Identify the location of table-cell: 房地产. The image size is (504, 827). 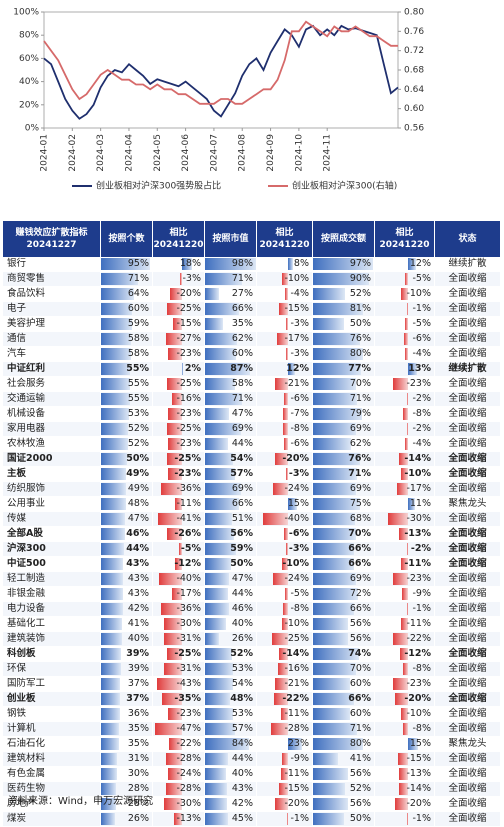
(52, 804).